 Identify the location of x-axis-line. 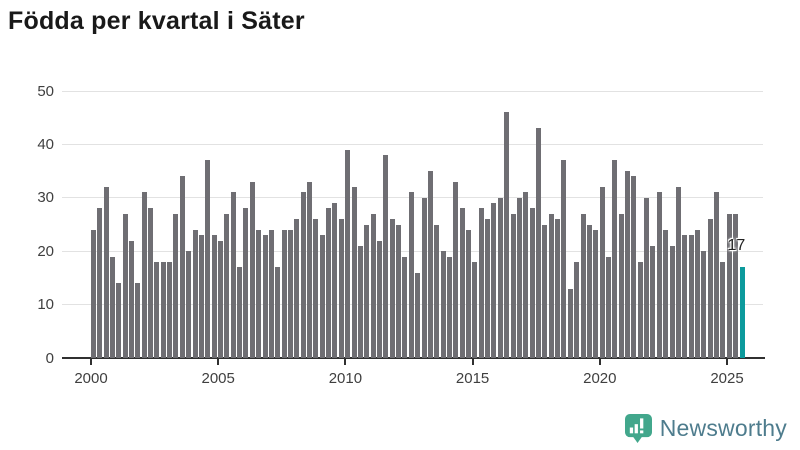
(413, 358).